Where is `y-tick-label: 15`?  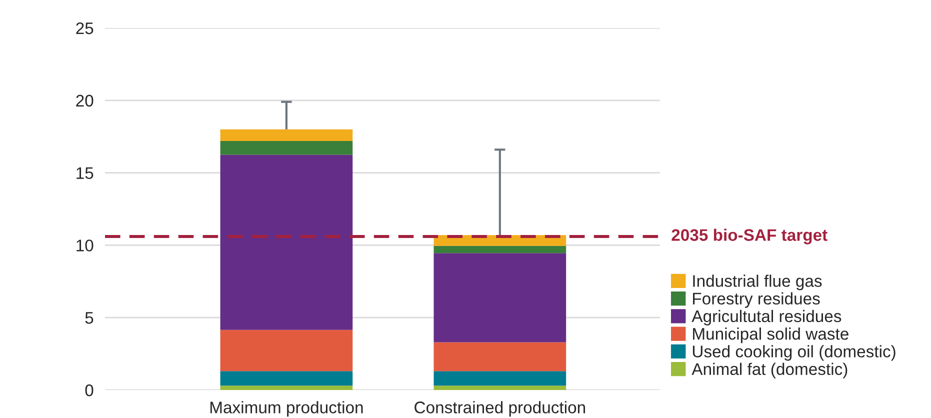 y-tick-label: 15 is located at coordinates (85, 173).